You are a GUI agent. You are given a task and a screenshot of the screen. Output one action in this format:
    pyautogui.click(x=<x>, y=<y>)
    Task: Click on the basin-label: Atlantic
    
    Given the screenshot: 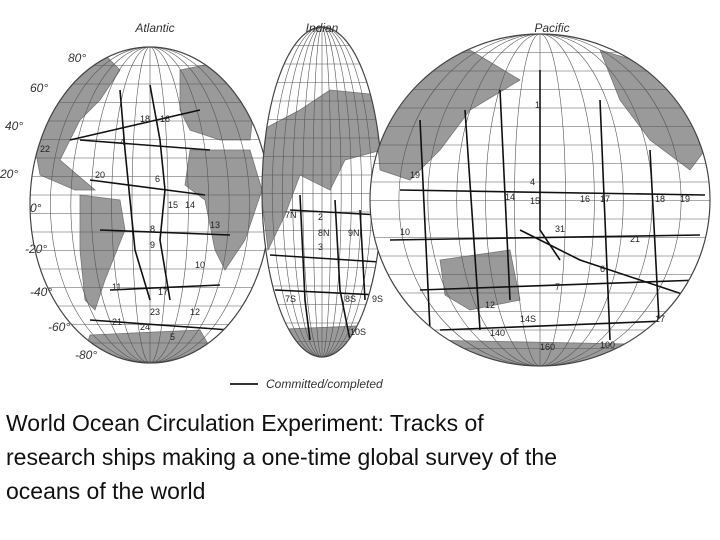 What is the action you would take?
    pyautogui.click(x=154, y=28)
    